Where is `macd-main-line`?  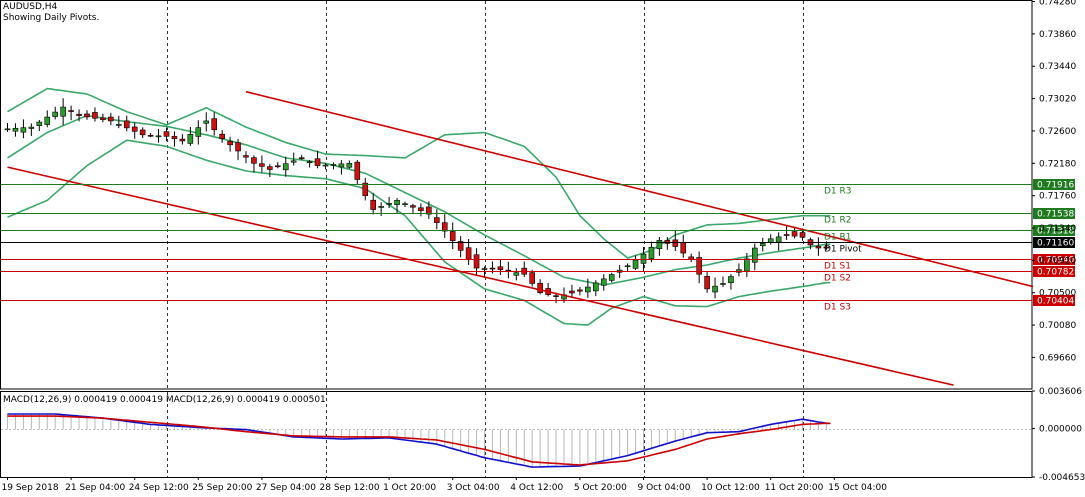 macd-main-line is located at coordinates (419, 440).